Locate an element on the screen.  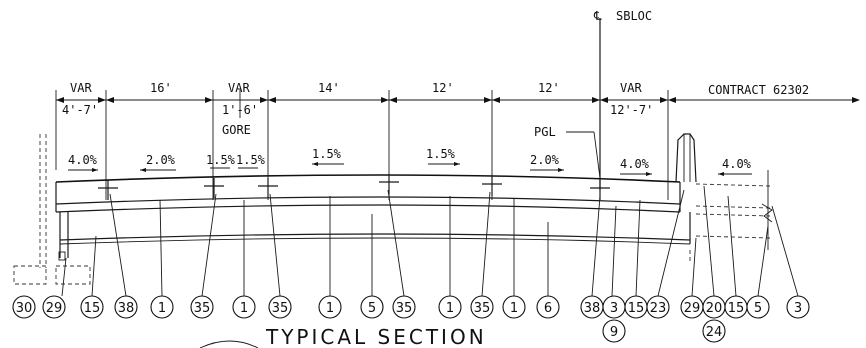
callout-14-text: 6 is located at coordinates (548, 308).